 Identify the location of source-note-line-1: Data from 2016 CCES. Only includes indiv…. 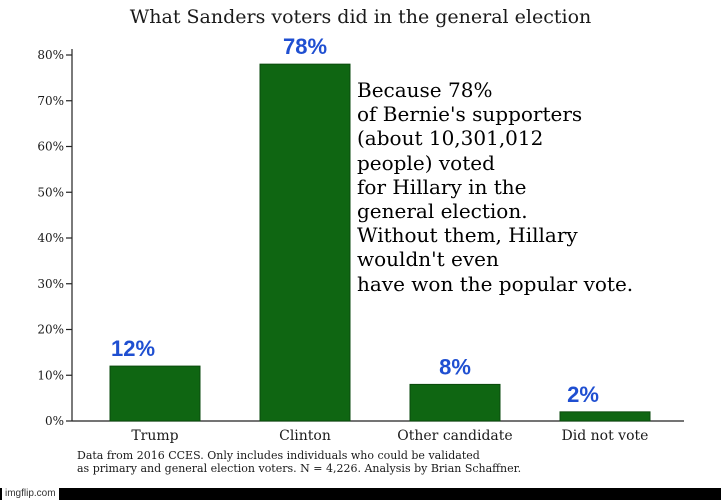
(278, 455).